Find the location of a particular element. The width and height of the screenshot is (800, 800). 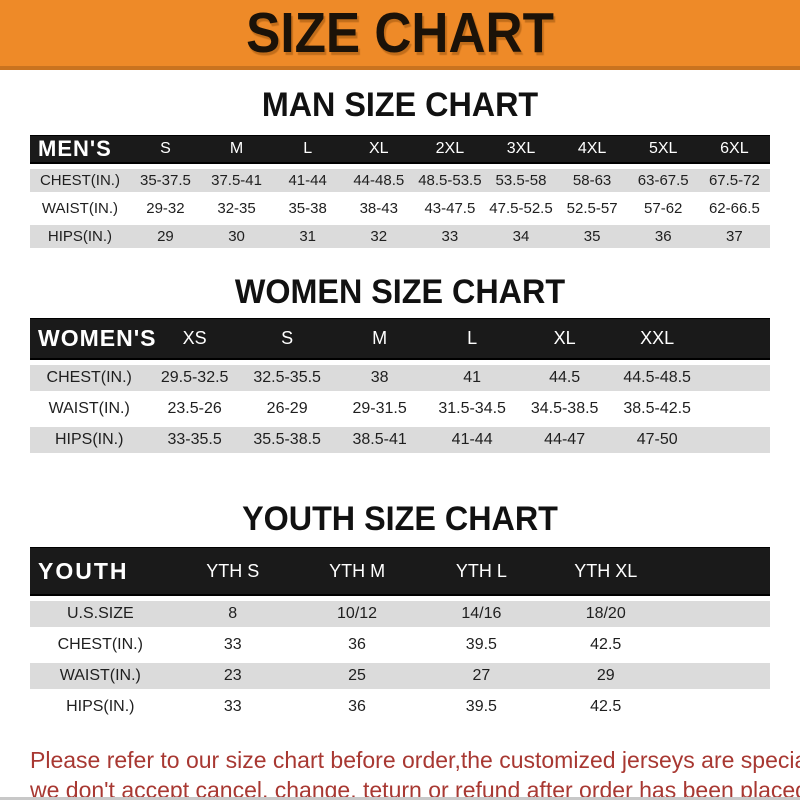

women-cell-waist-in-l: 31.5-34.5 is located at coordinates (472, 409).